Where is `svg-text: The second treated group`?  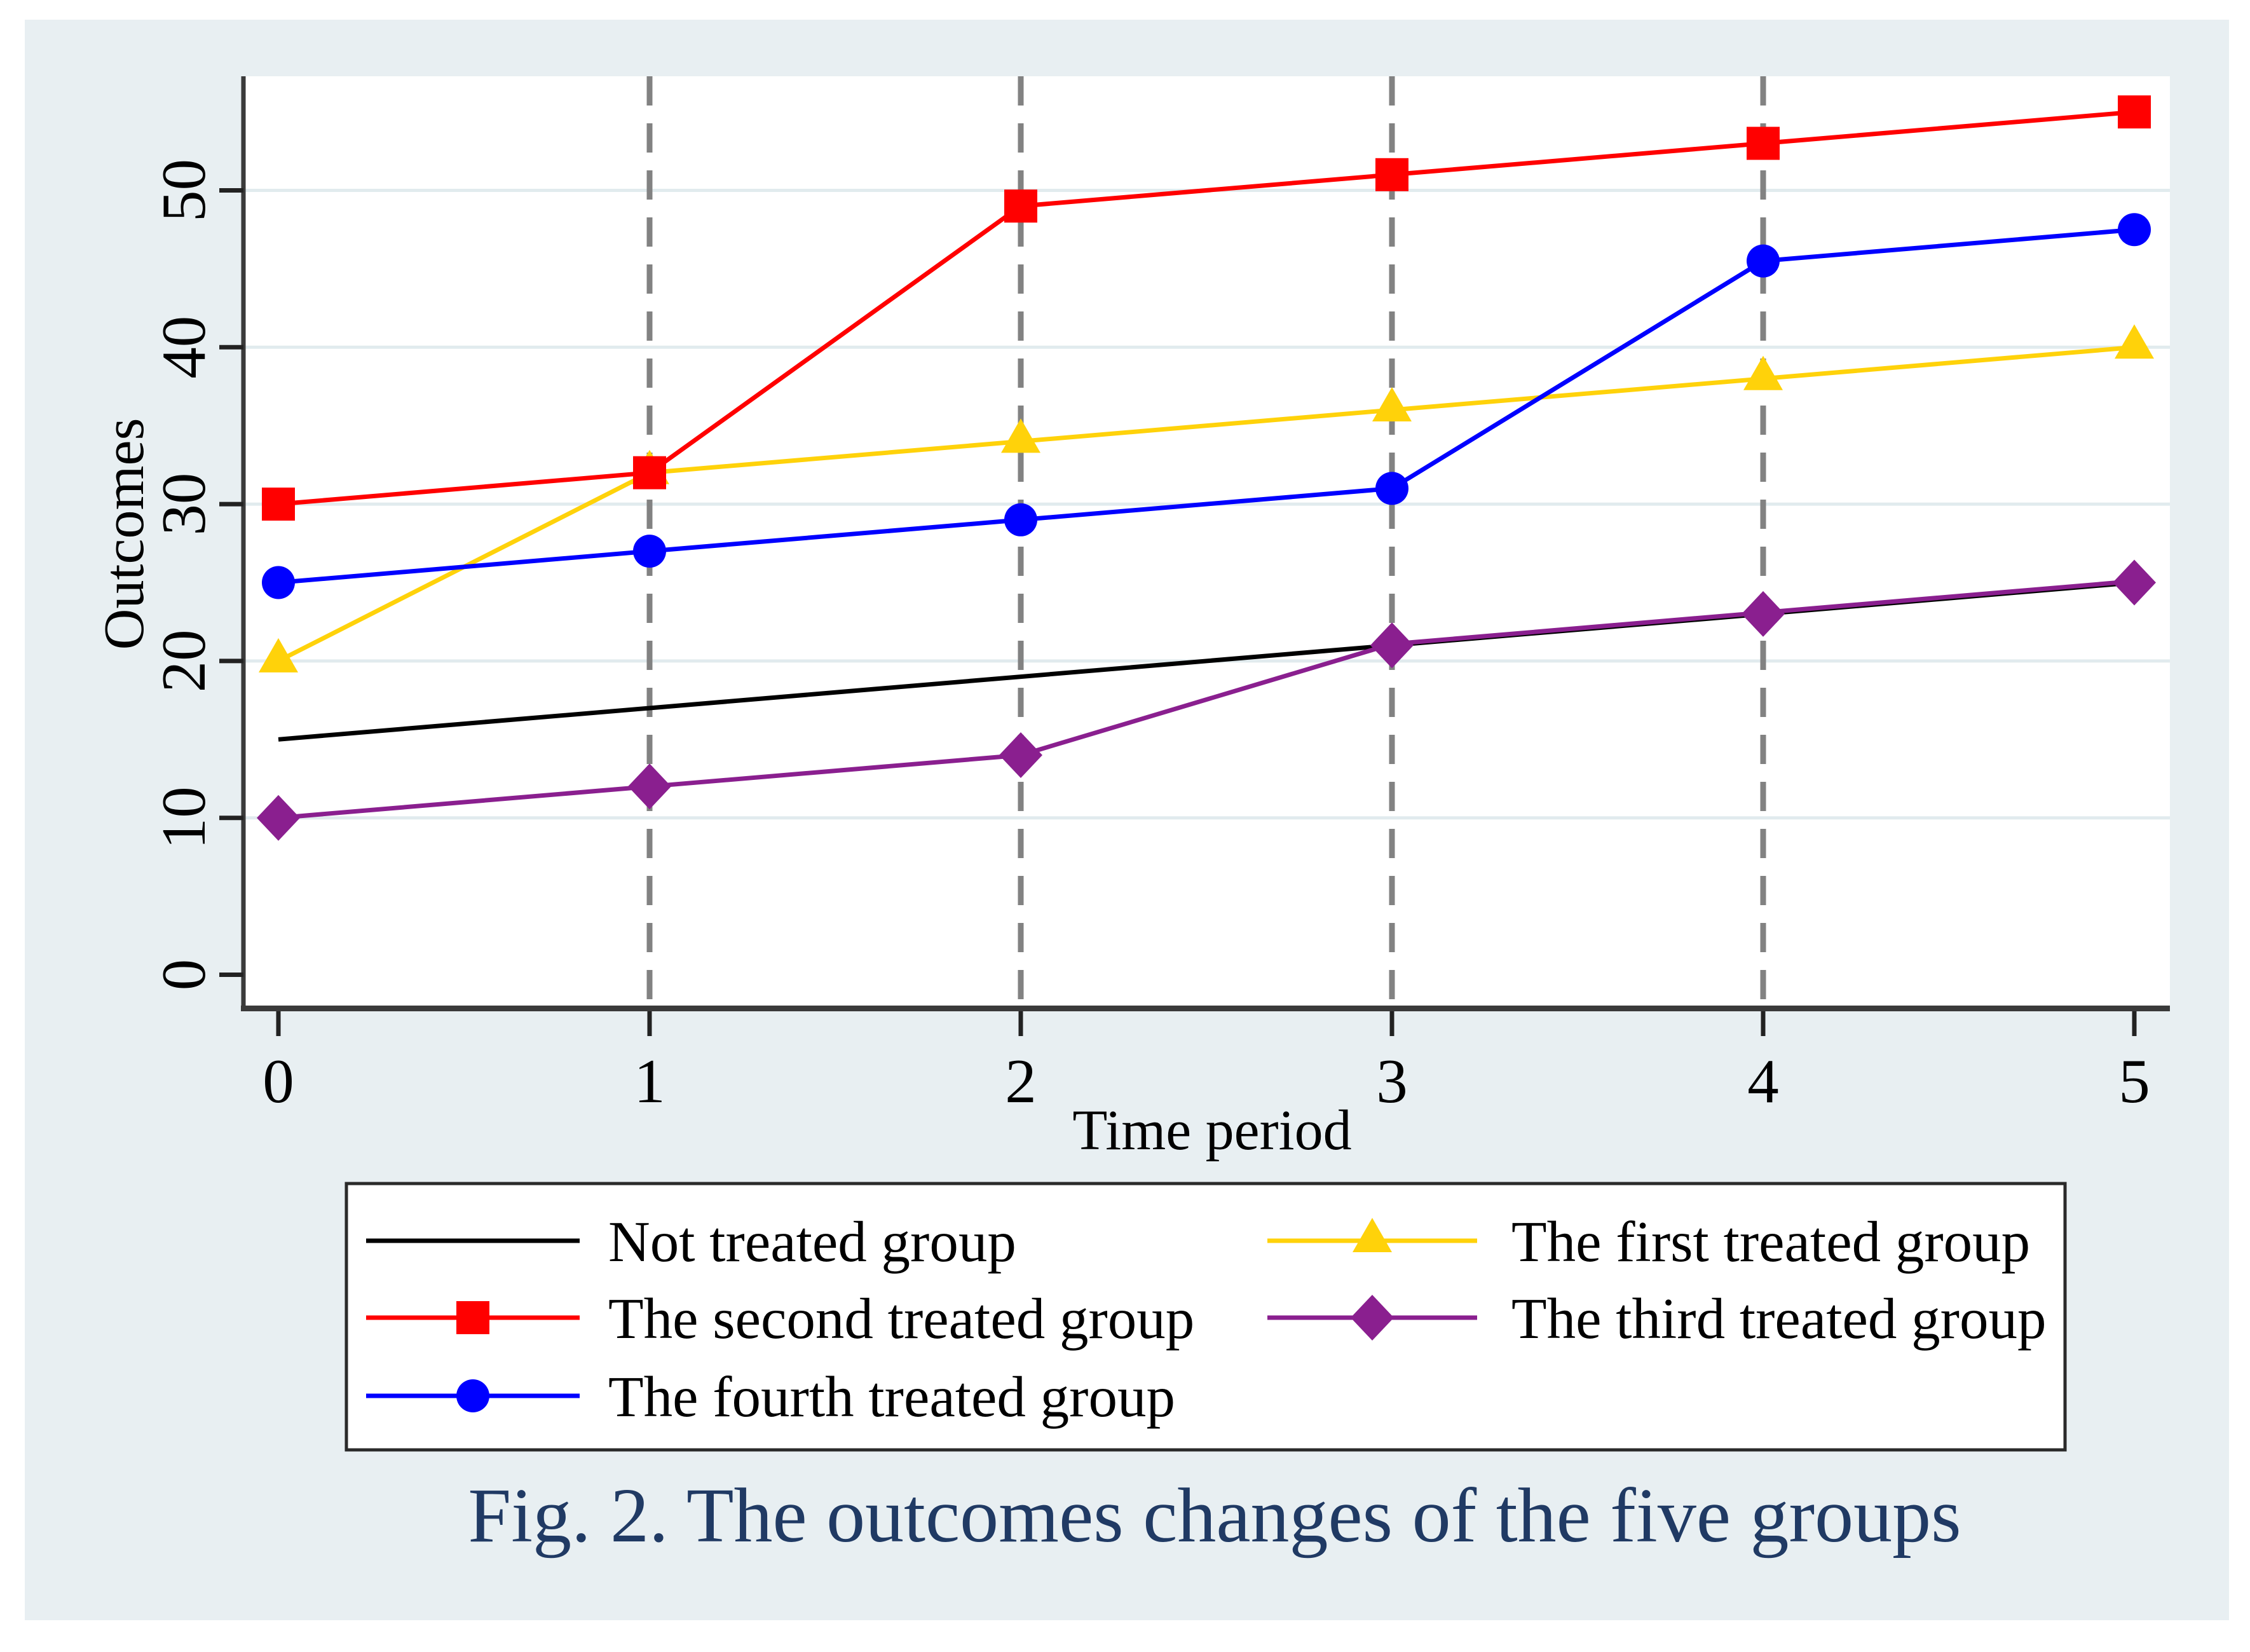
svg-text: The second treated group is located at coordinates (901, 1319).